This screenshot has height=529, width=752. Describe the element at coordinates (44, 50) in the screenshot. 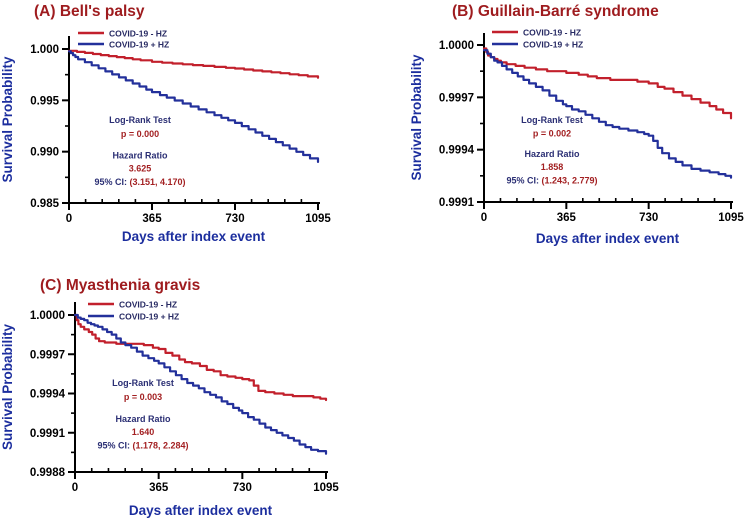

I see `y-tick-label: 1.000` at that location.